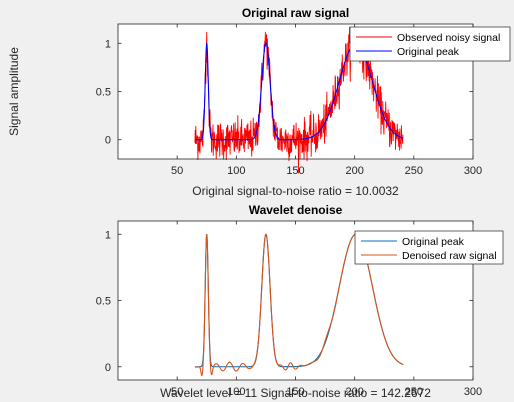 The height and width of the screenshot is (402, 514). I want to click on top-plot-legend: Observed noisy signal Original peak, so click(430, 44).